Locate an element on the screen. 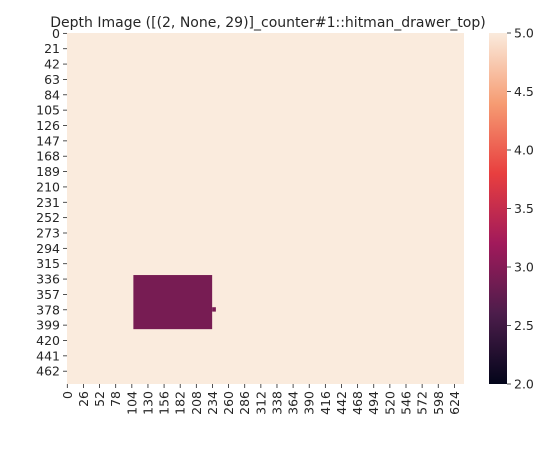  x-tick-label: 520 is located at coordinates (389, 403).